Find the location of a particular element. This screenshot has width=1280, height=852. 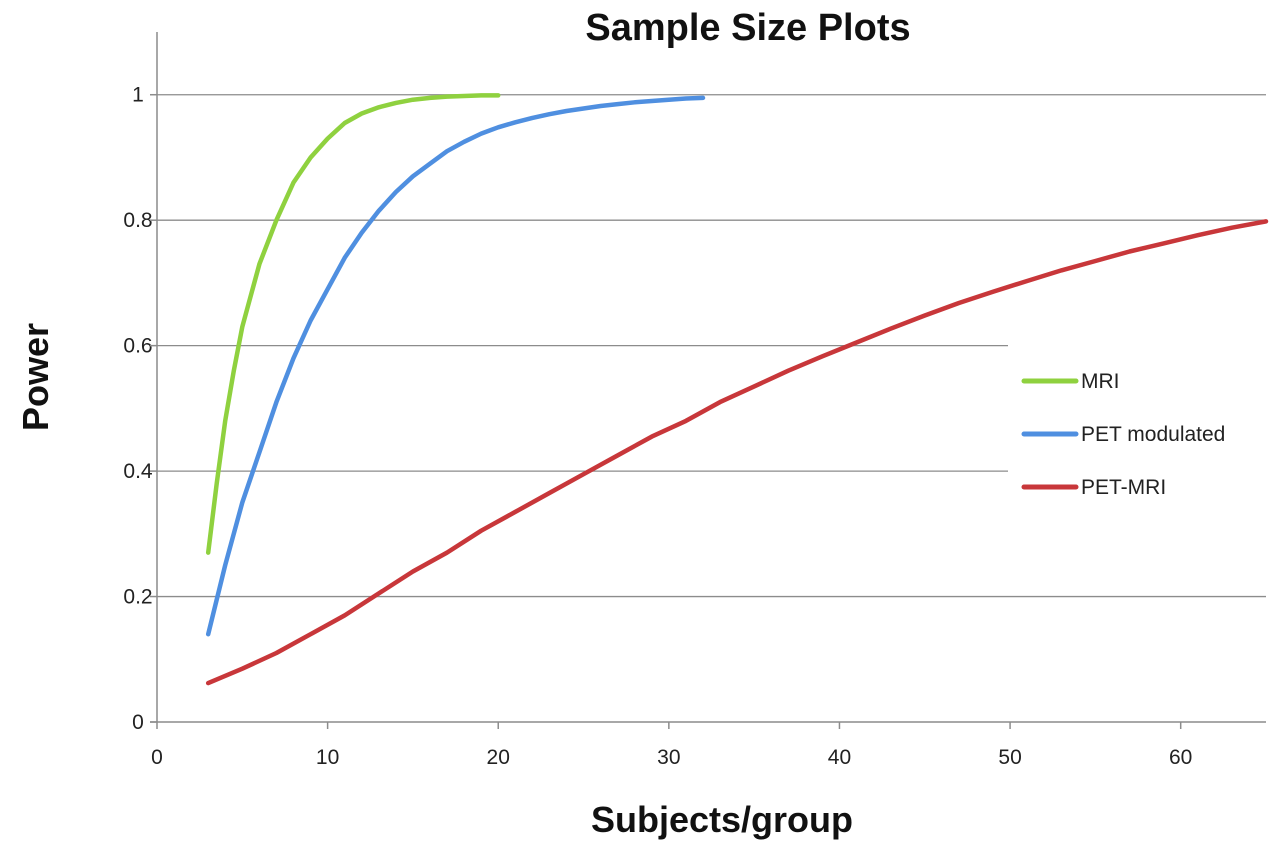

x-tick-label: 0 is located at coordinates (157, 757).